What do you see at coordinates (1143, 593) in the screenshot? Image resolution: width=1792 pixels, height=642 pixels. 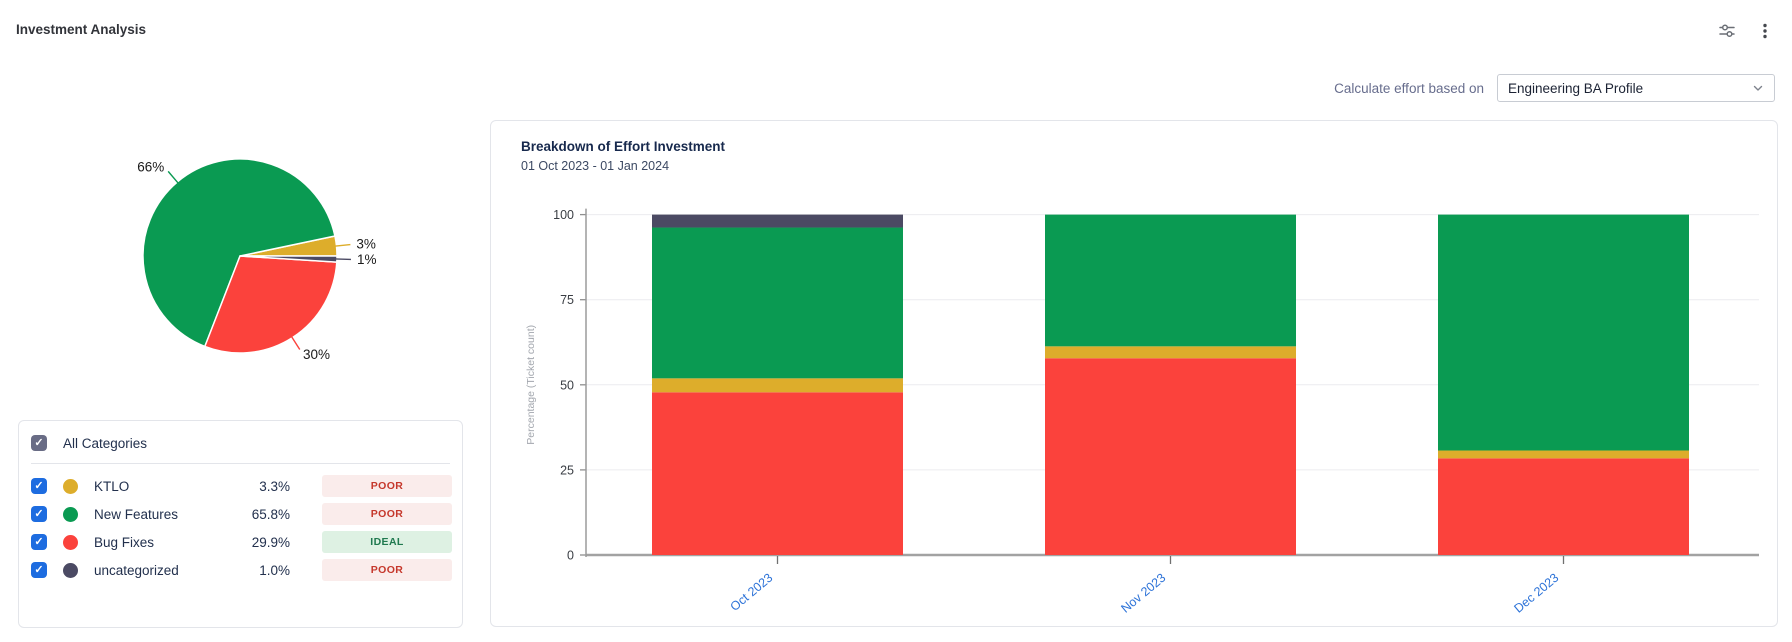 I see `x-tick-label: Nov 2023` at bounding box center [1143, 593].